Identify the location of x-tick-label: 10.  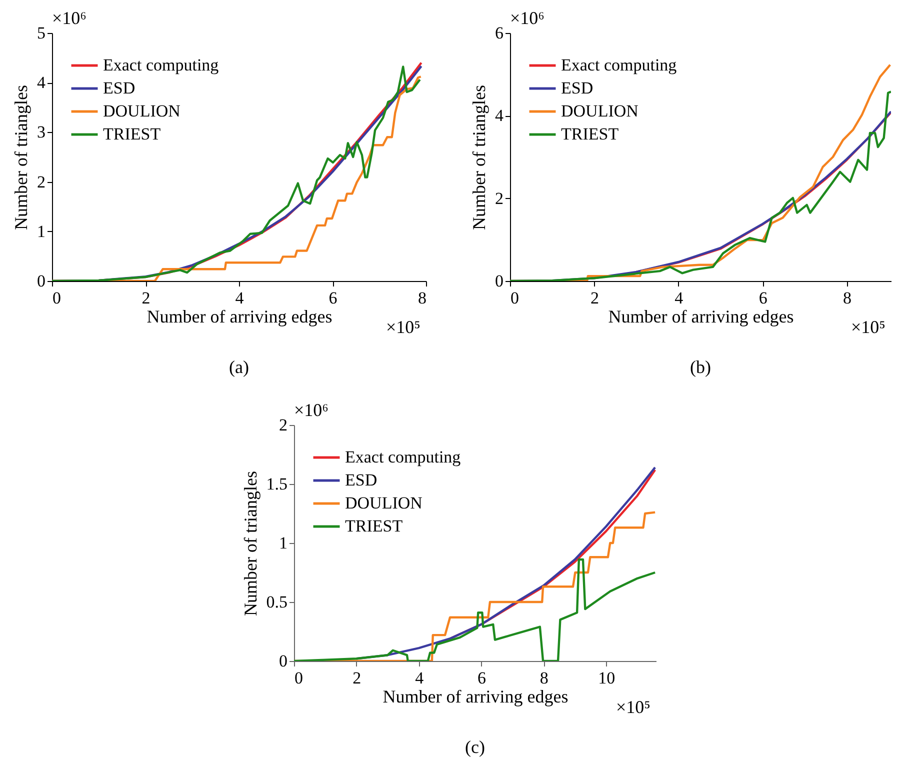
(607, 678).